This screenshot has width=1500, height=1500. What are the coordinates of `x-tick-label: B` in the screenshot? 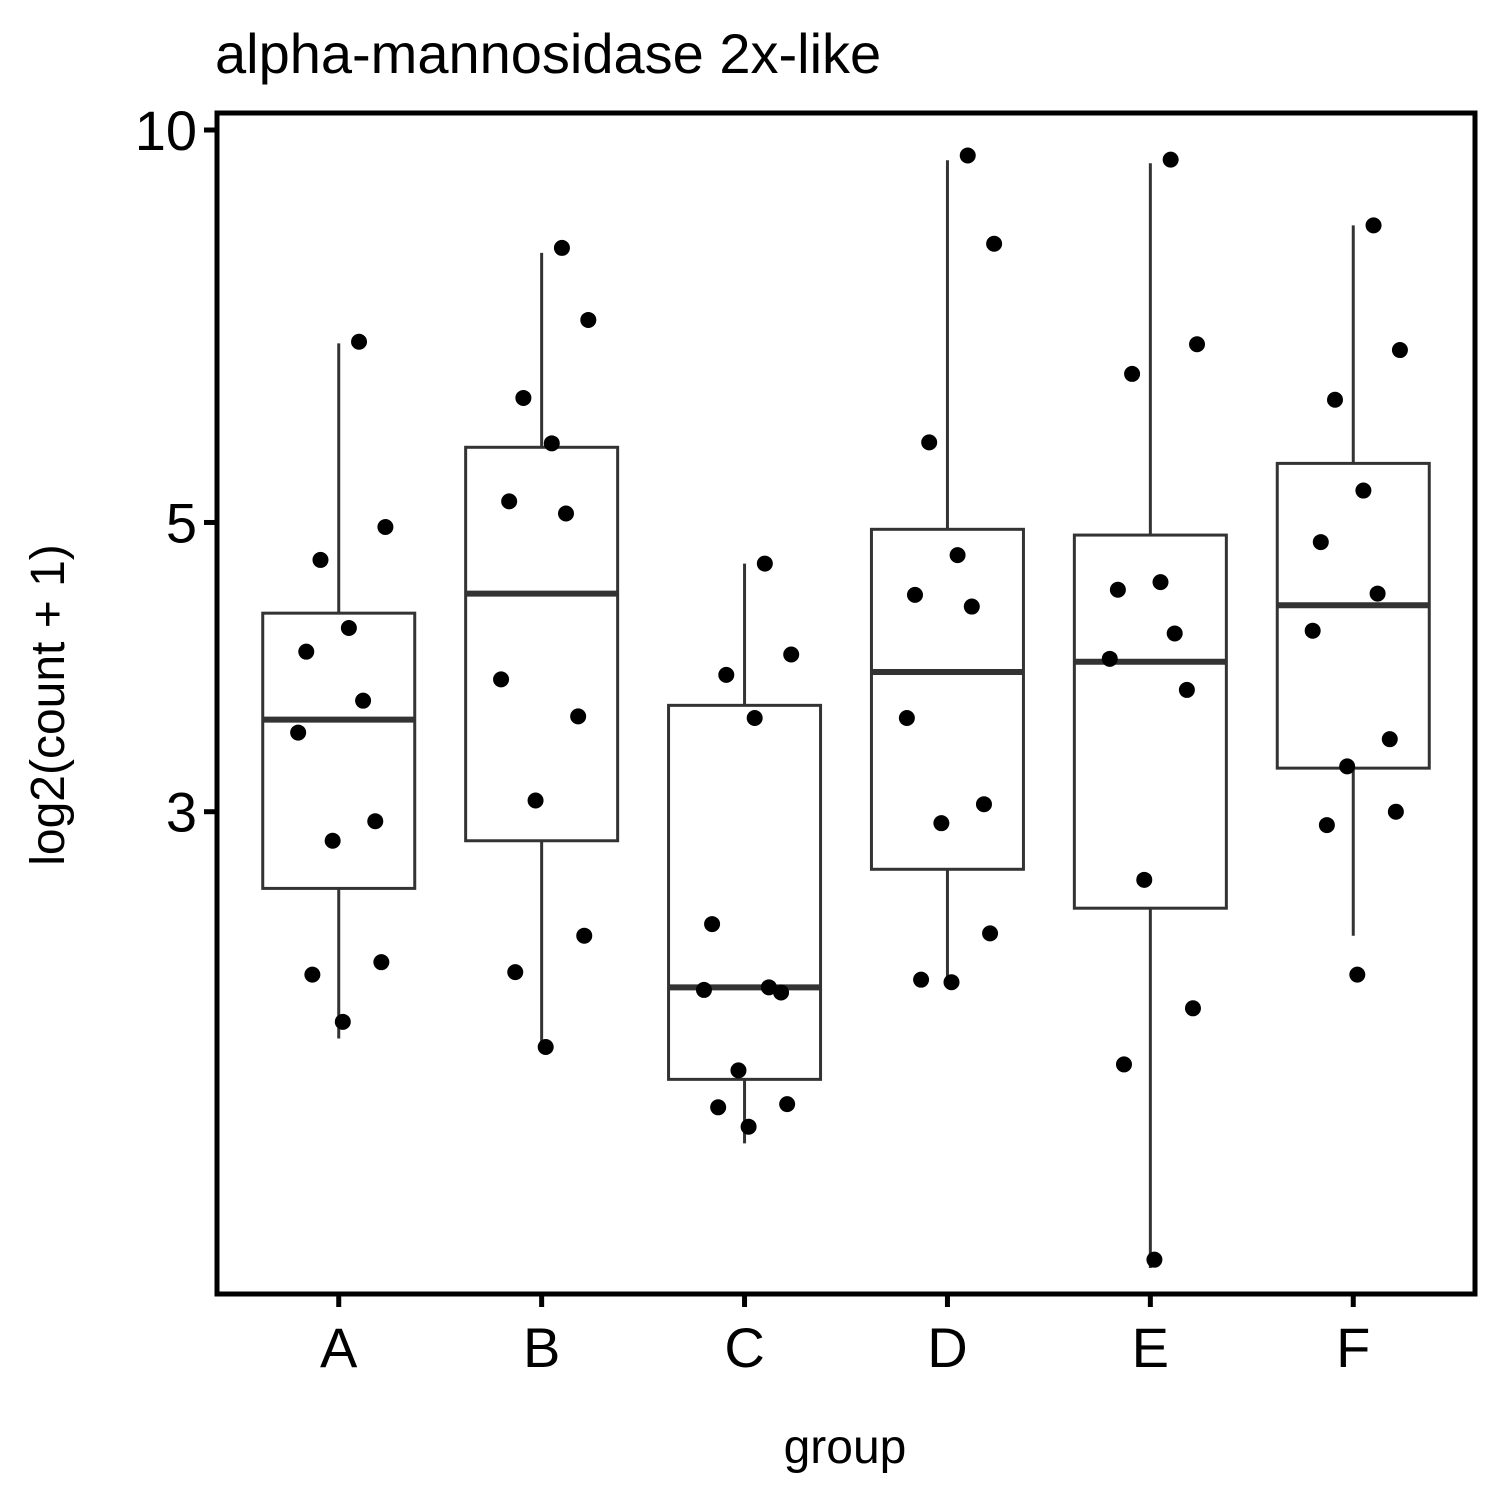 It's located at (541, 1347).